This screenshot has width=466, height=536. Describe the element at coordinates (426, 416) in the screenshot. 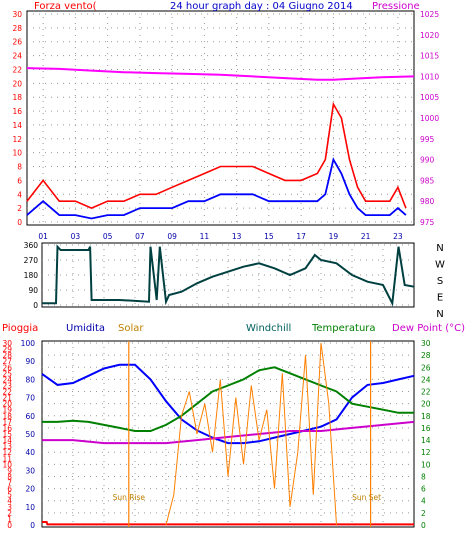

I see `temperature-tick-label: 18` at that location.